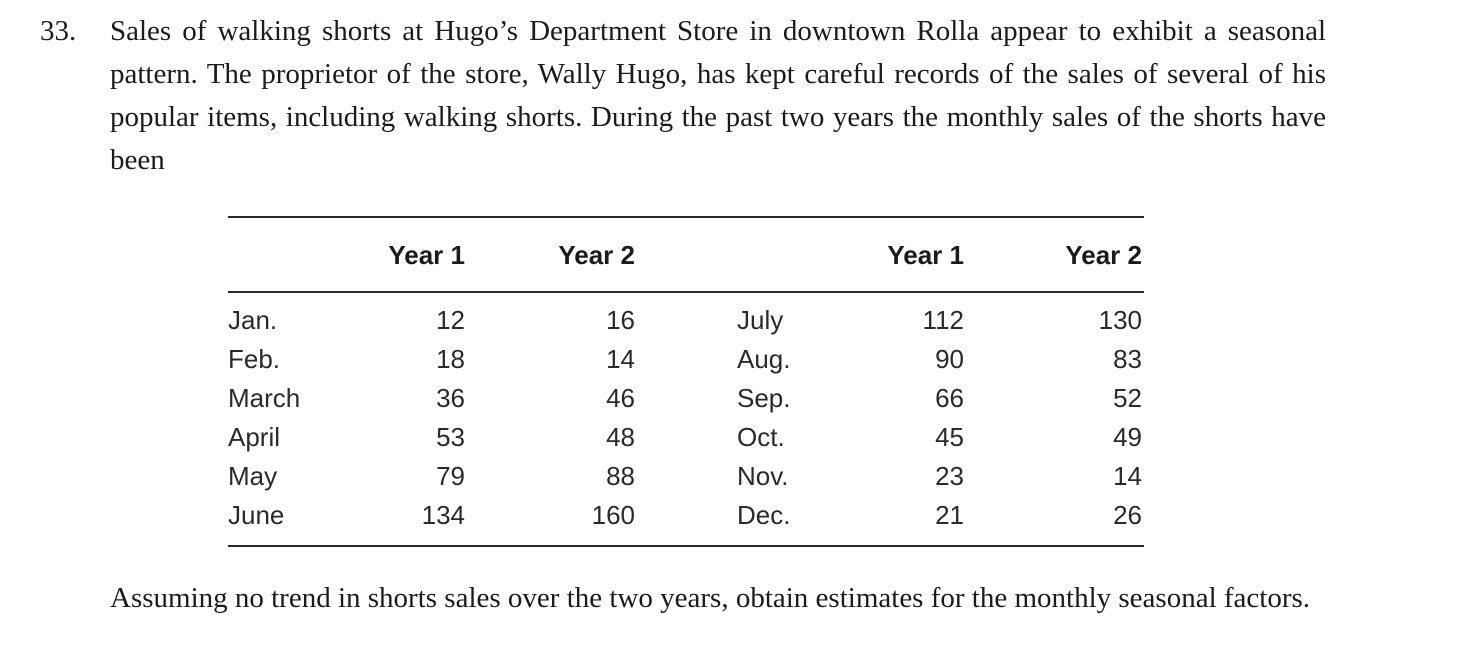 This screenshot has width=1482, height=648. Describe the element at coordinates (686, 476) in the screenshot. I see `table-row: May 79 88 Nov. 23 14` at that location.